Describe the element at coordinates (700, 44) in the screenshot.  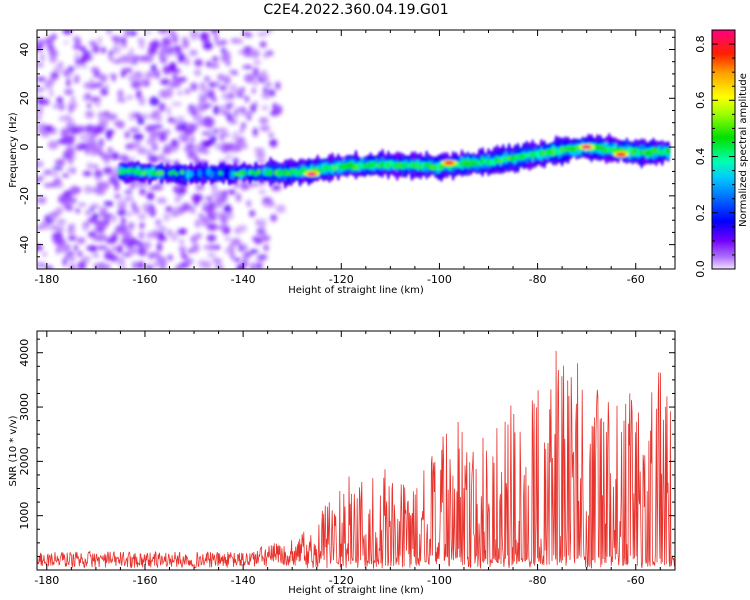
I see `colorbar-tick-label: 0.8` at that location.